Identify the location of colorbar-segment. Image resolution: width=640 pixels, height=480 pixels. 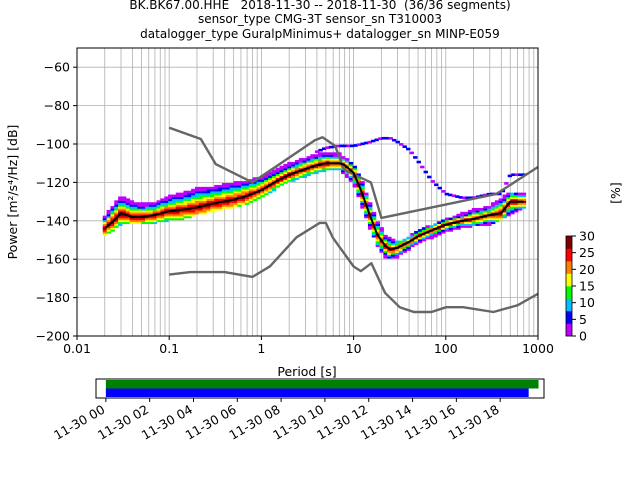
(569, 267).